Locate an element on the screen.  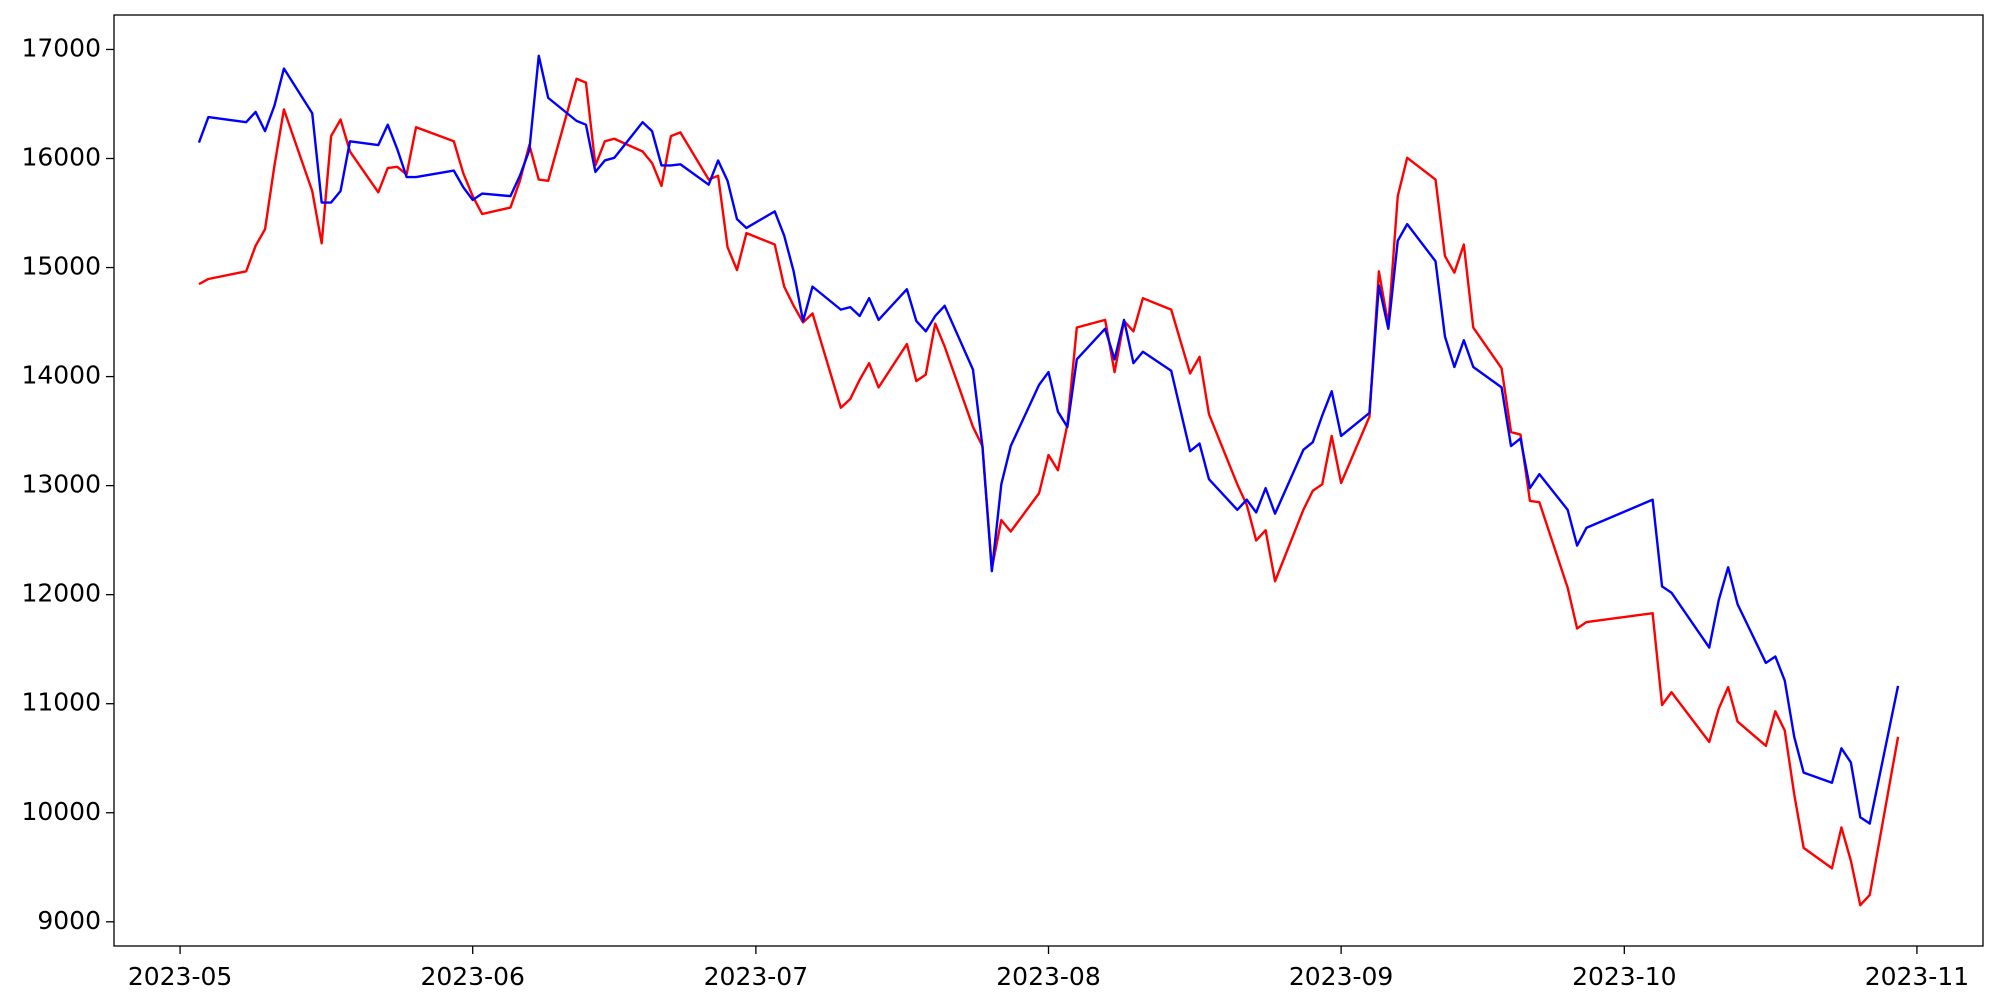
y-tick-label: 11000 is located at coordinates (61, 702).